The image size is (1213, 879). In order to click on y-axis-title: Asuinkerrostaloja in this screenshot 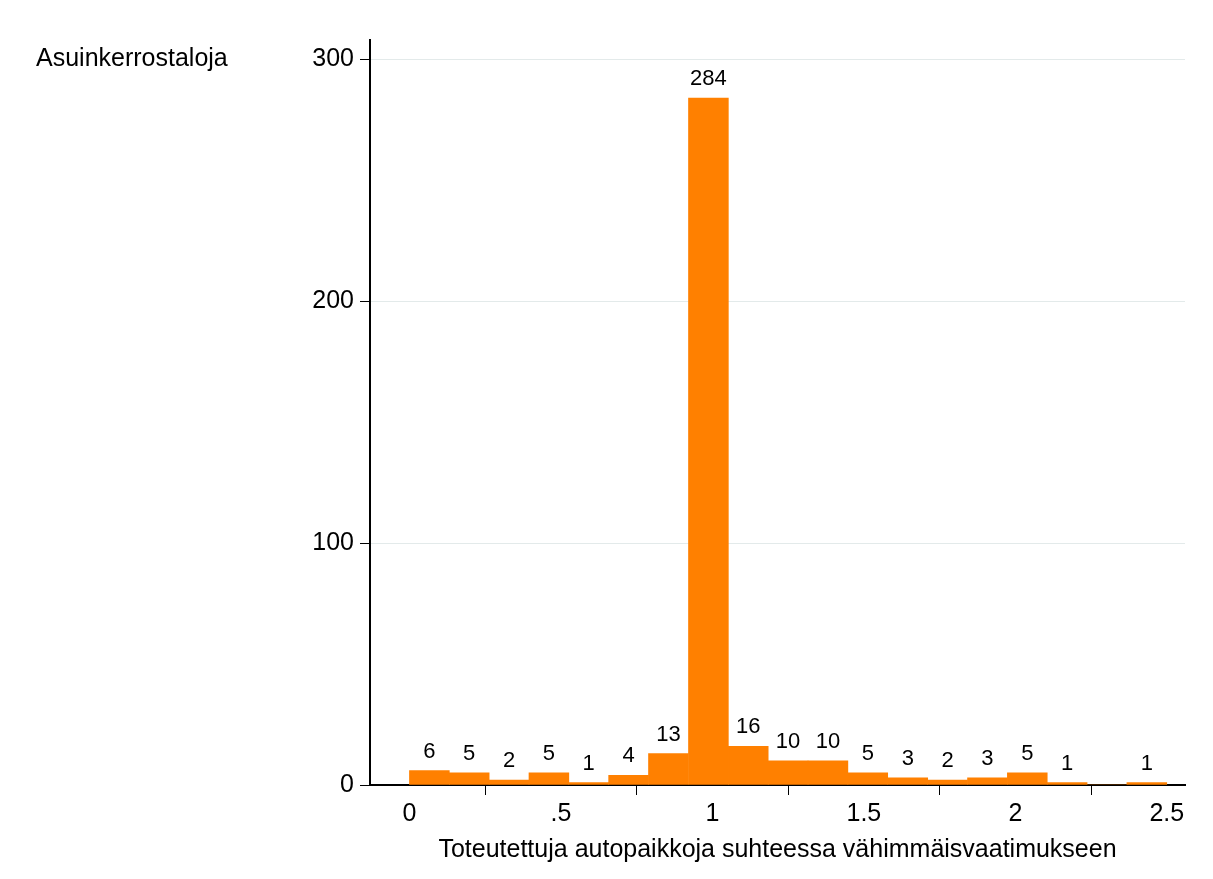, I will do `click(132, 57)`.